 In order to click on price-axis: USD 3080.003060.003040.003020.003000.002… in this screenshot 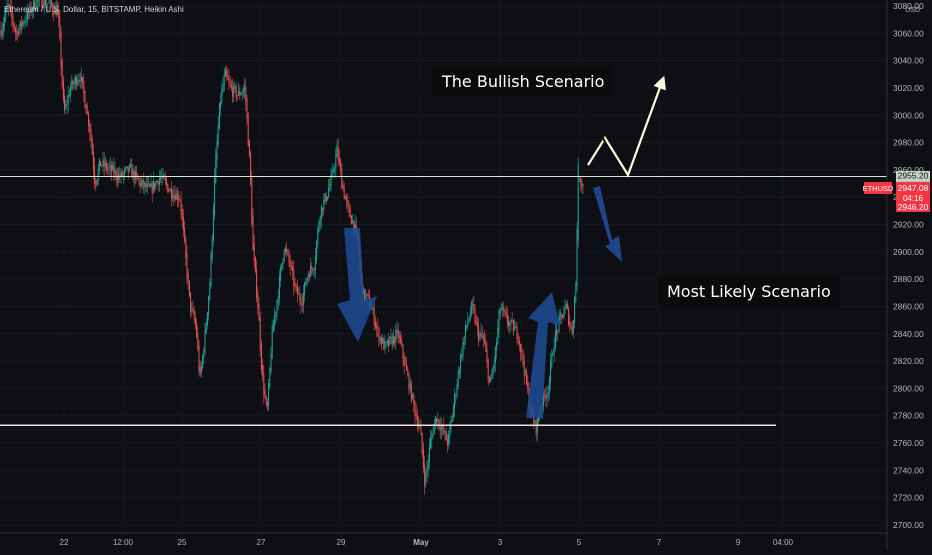, I will do `click(905, 275)`.